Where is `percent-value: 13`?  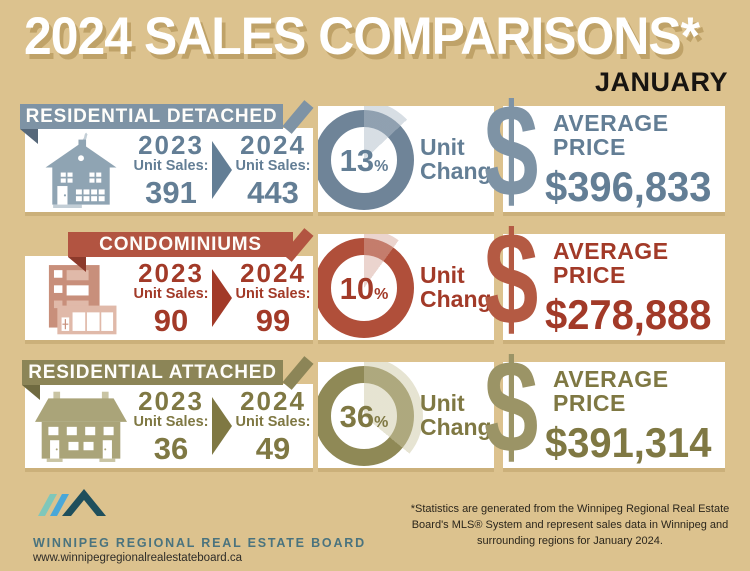
percent-value: 13 is located at coordinates (357, 160).